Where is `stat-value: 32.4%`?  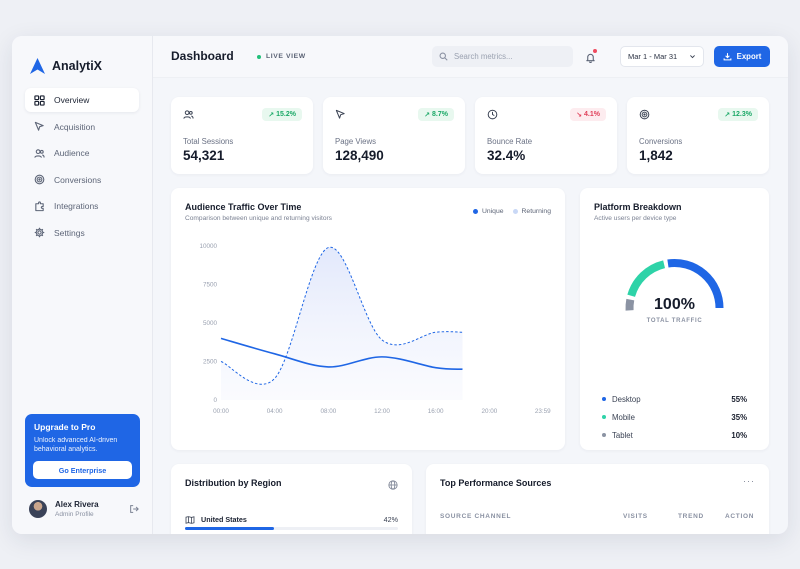 stat-value: 32.4% is located at coordinates (506, 155).